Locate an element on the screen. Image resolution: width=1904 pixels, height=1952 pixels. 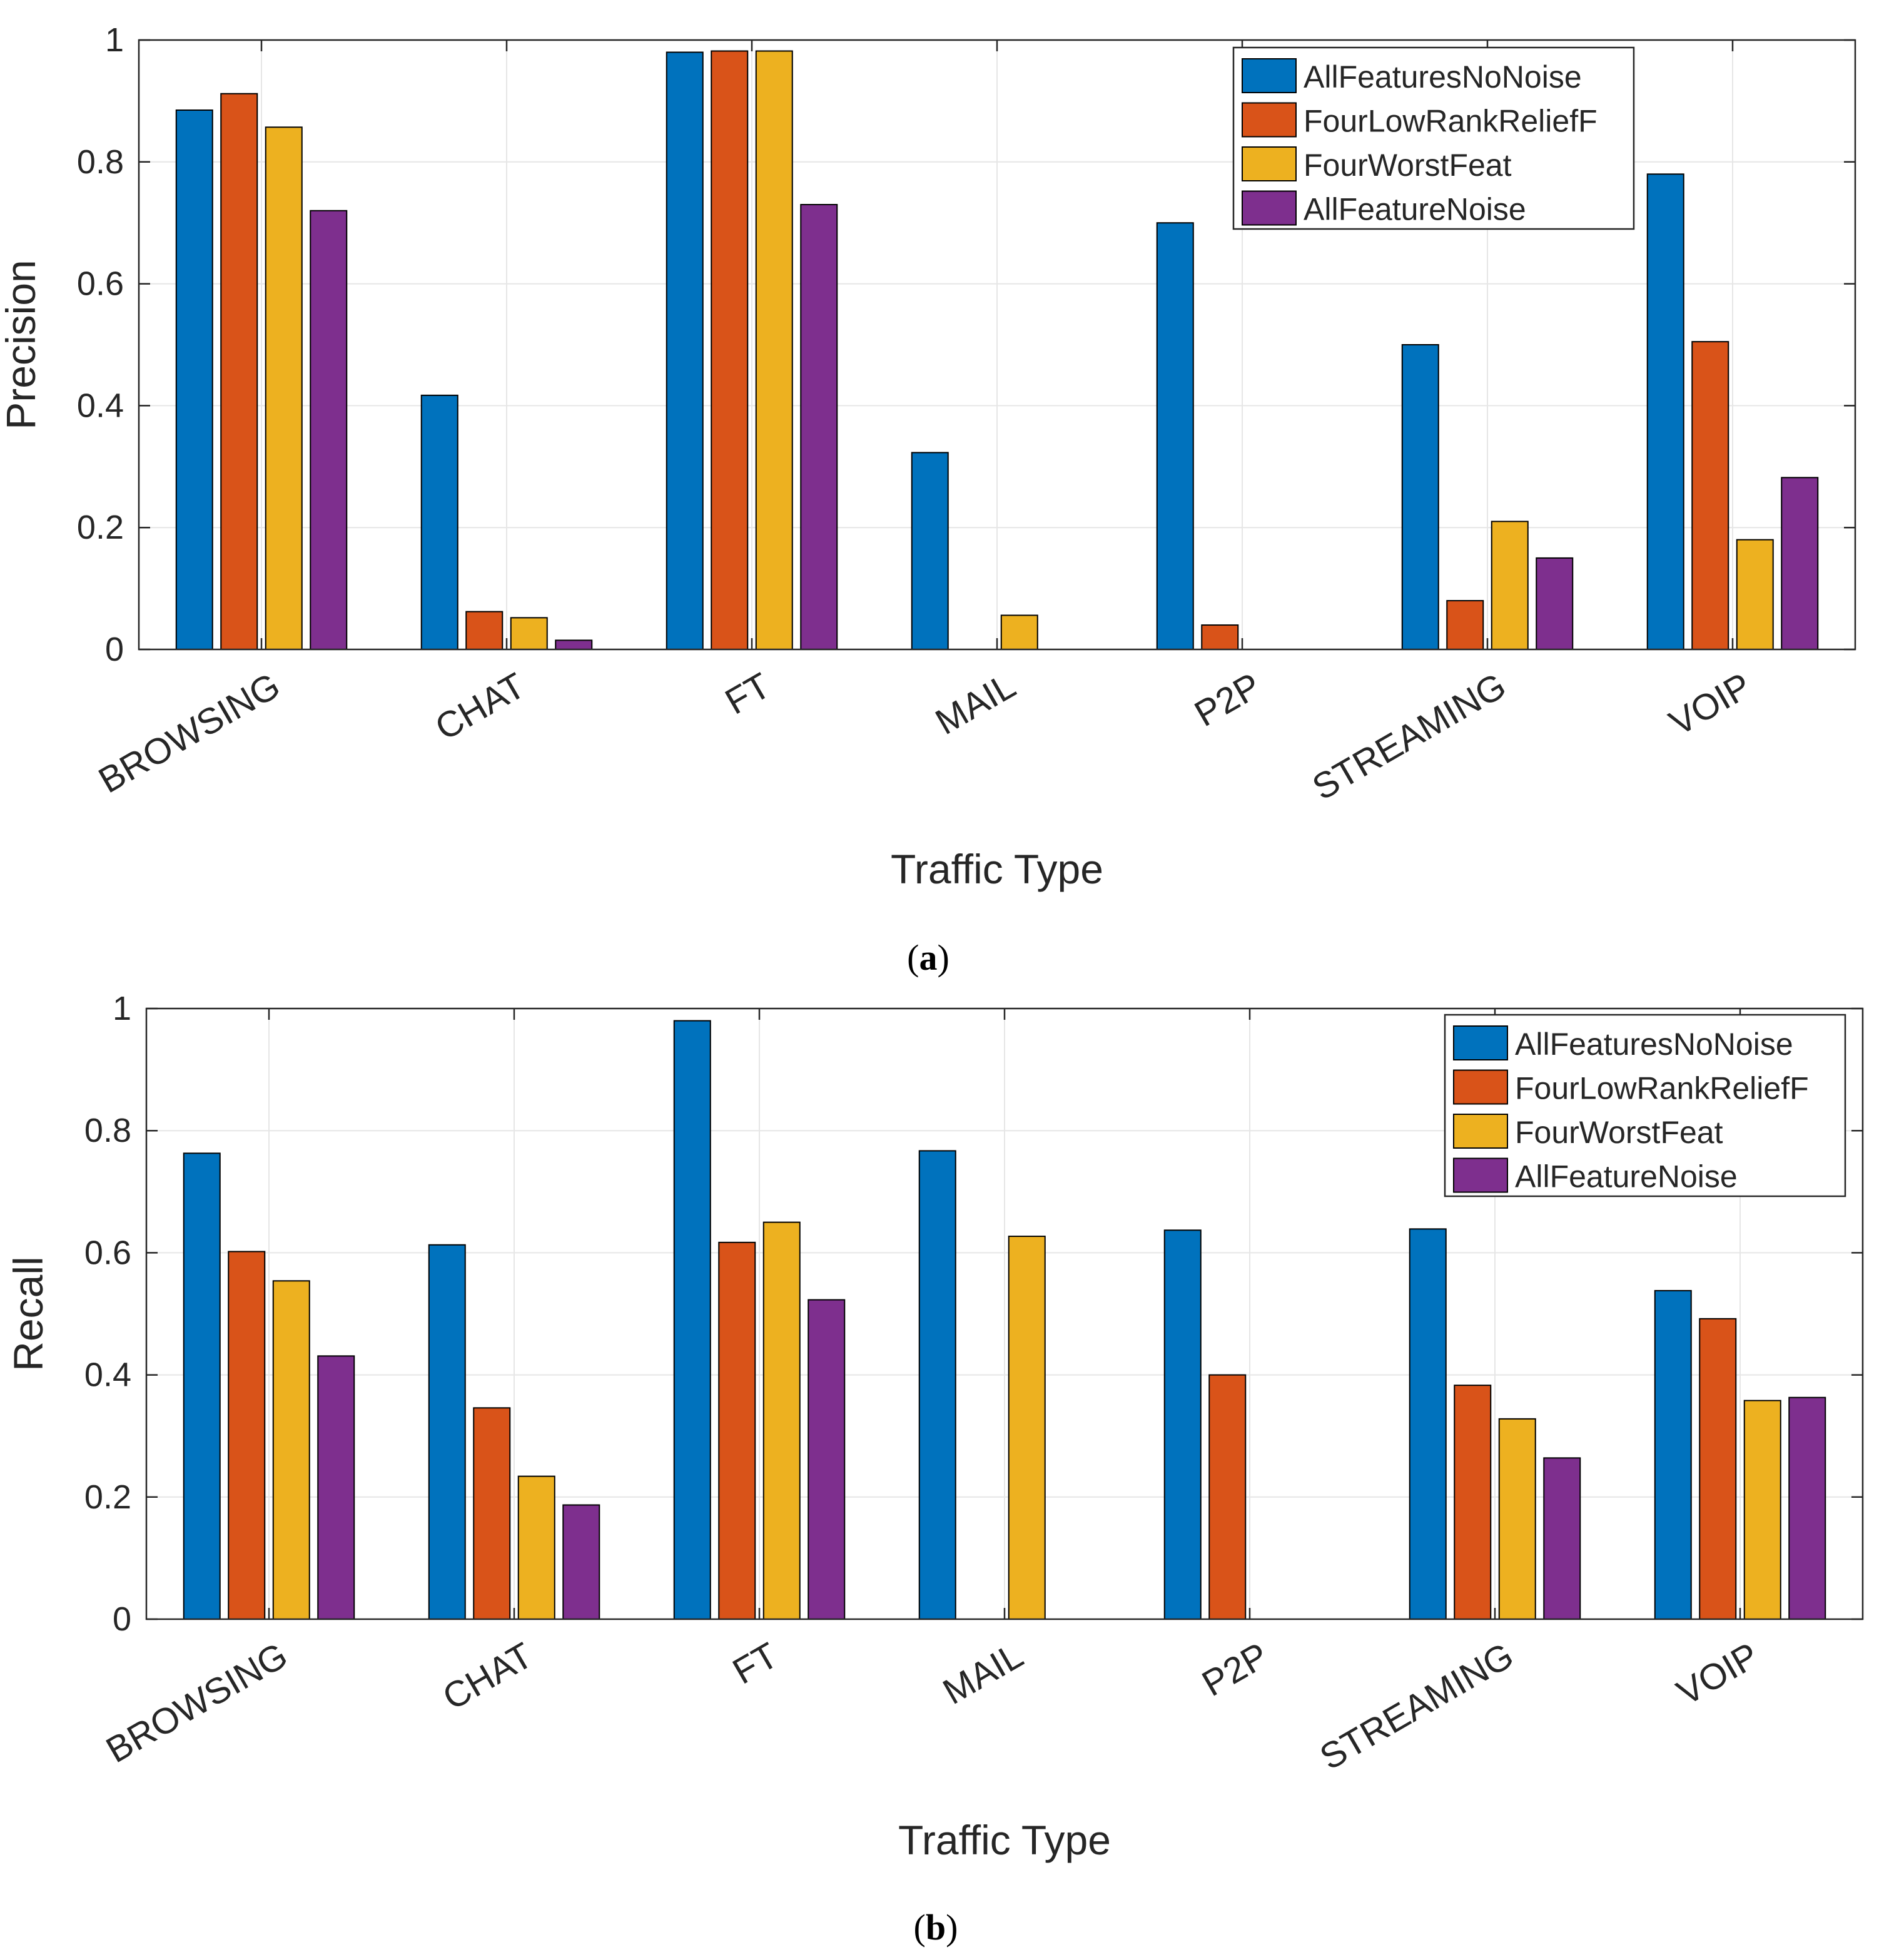
caption-panel-a: (a) is located at coordinates (928, 958).